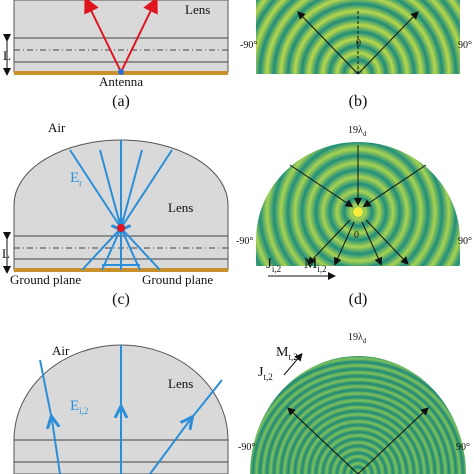  What do you see at coordinates (358, 299) in the screenshot?
I see `caption: (d)` at bounding box center [358, 299].